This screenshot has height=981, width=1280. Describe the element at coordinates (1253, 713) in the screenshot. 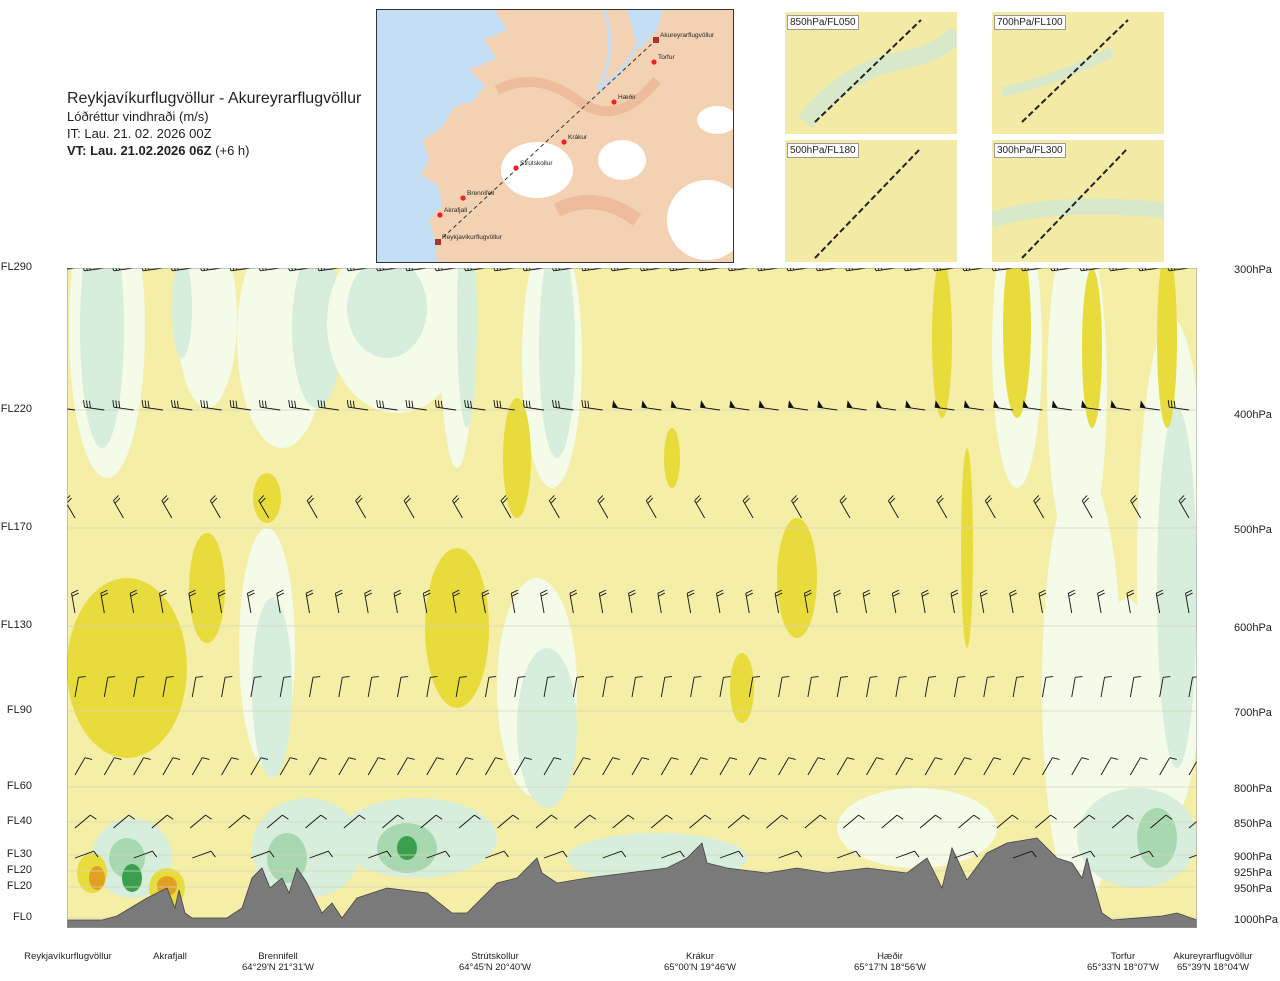

I see `pressure-label-right: 700hPa` at that location.